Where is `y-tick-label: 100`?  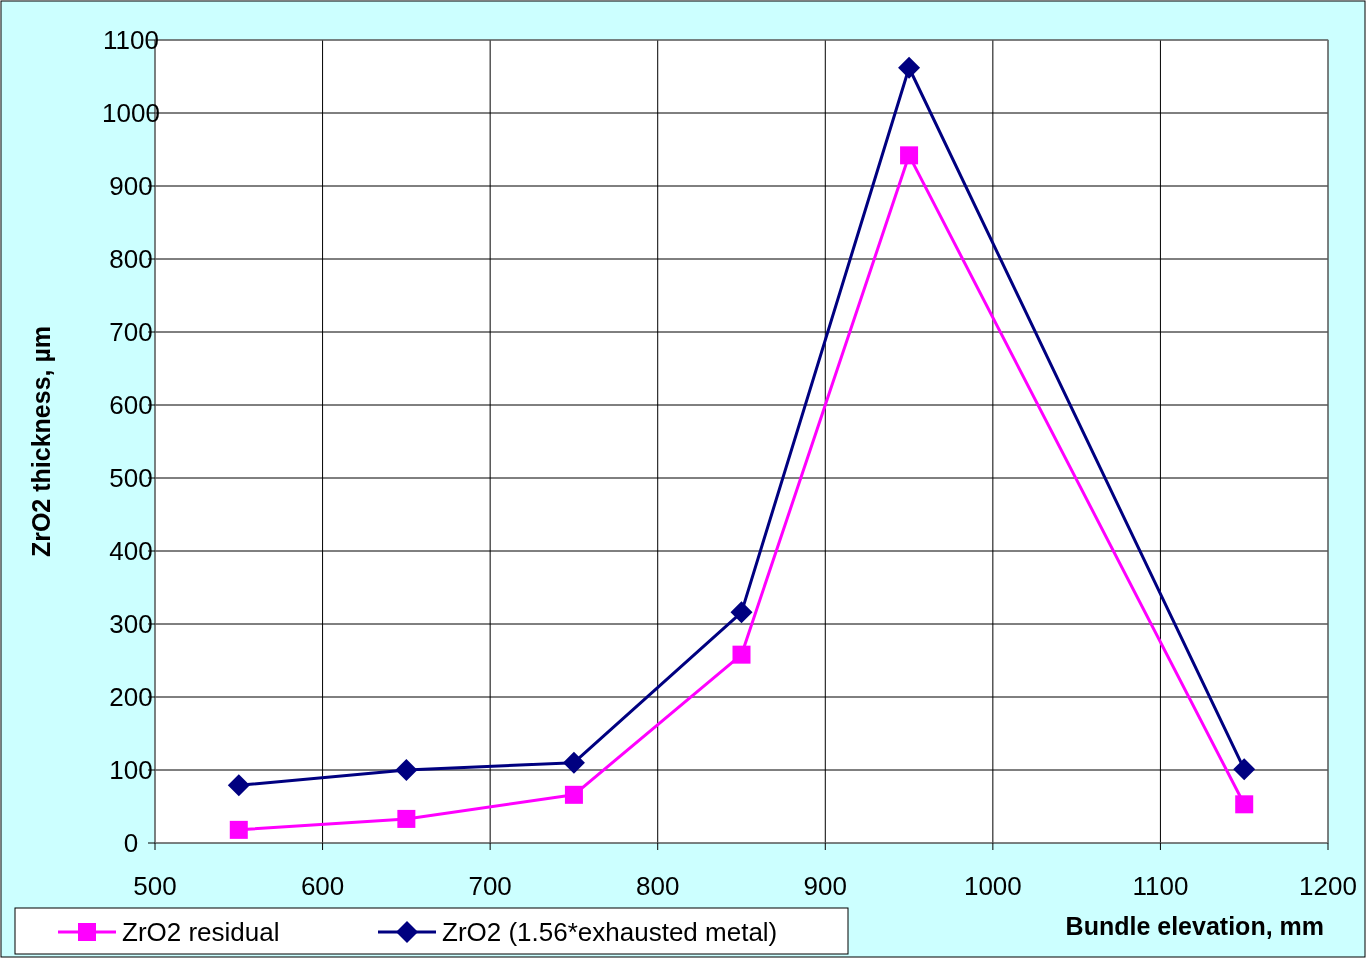 y-tick-label: 100 is located at coordinates (131, 770).